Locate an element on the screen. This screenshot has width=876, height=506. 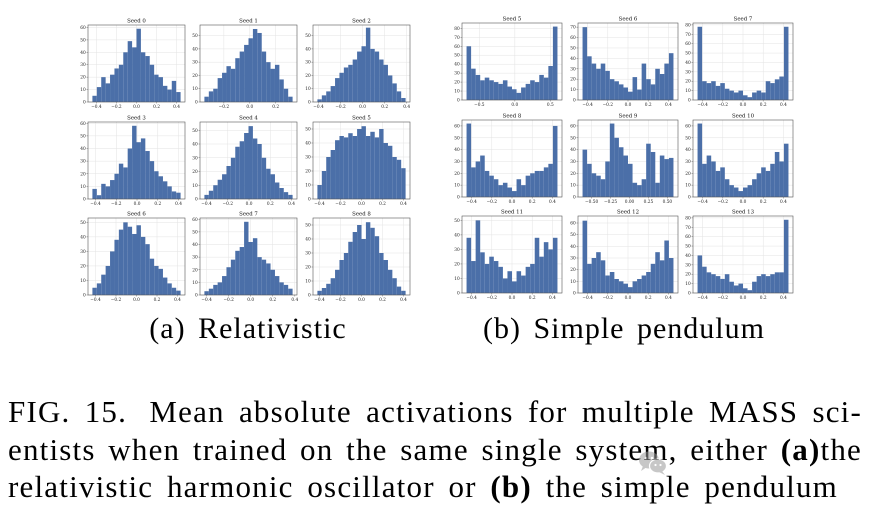
subplot-b-seed-10: −0.4 −0.2 0.0 0.2 0.4 0 10 20 30 40 50 60 Seed 10 is located at coordinates (739, 159).